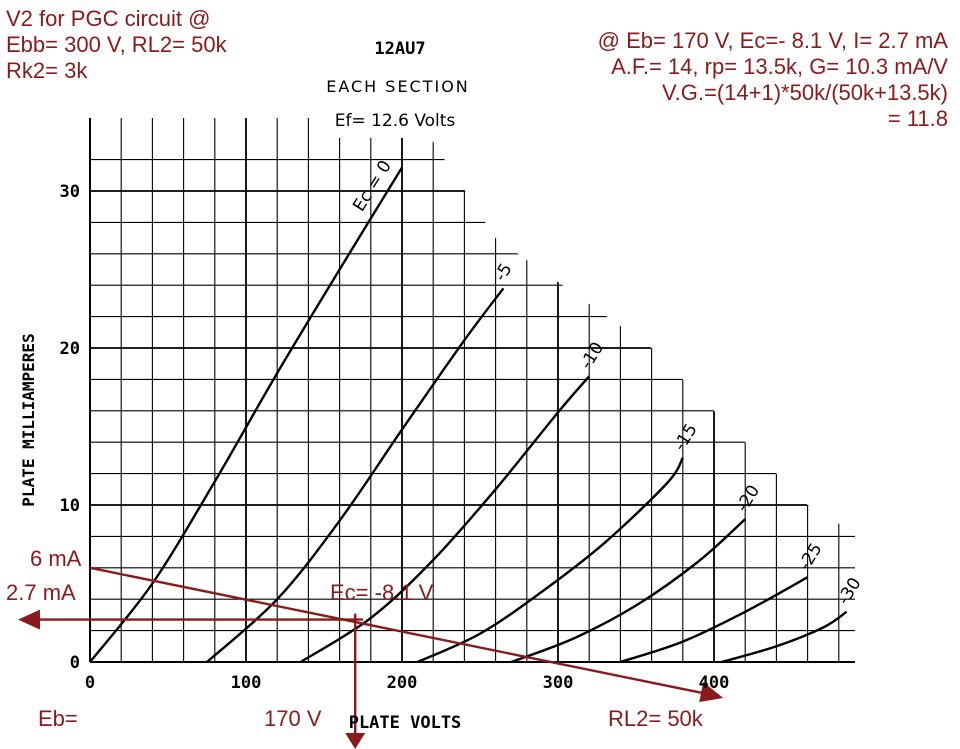 The image size is (960, 749). I want to click on y-axis-label: PLATE MILLIAMPERES, so click(28, 419).